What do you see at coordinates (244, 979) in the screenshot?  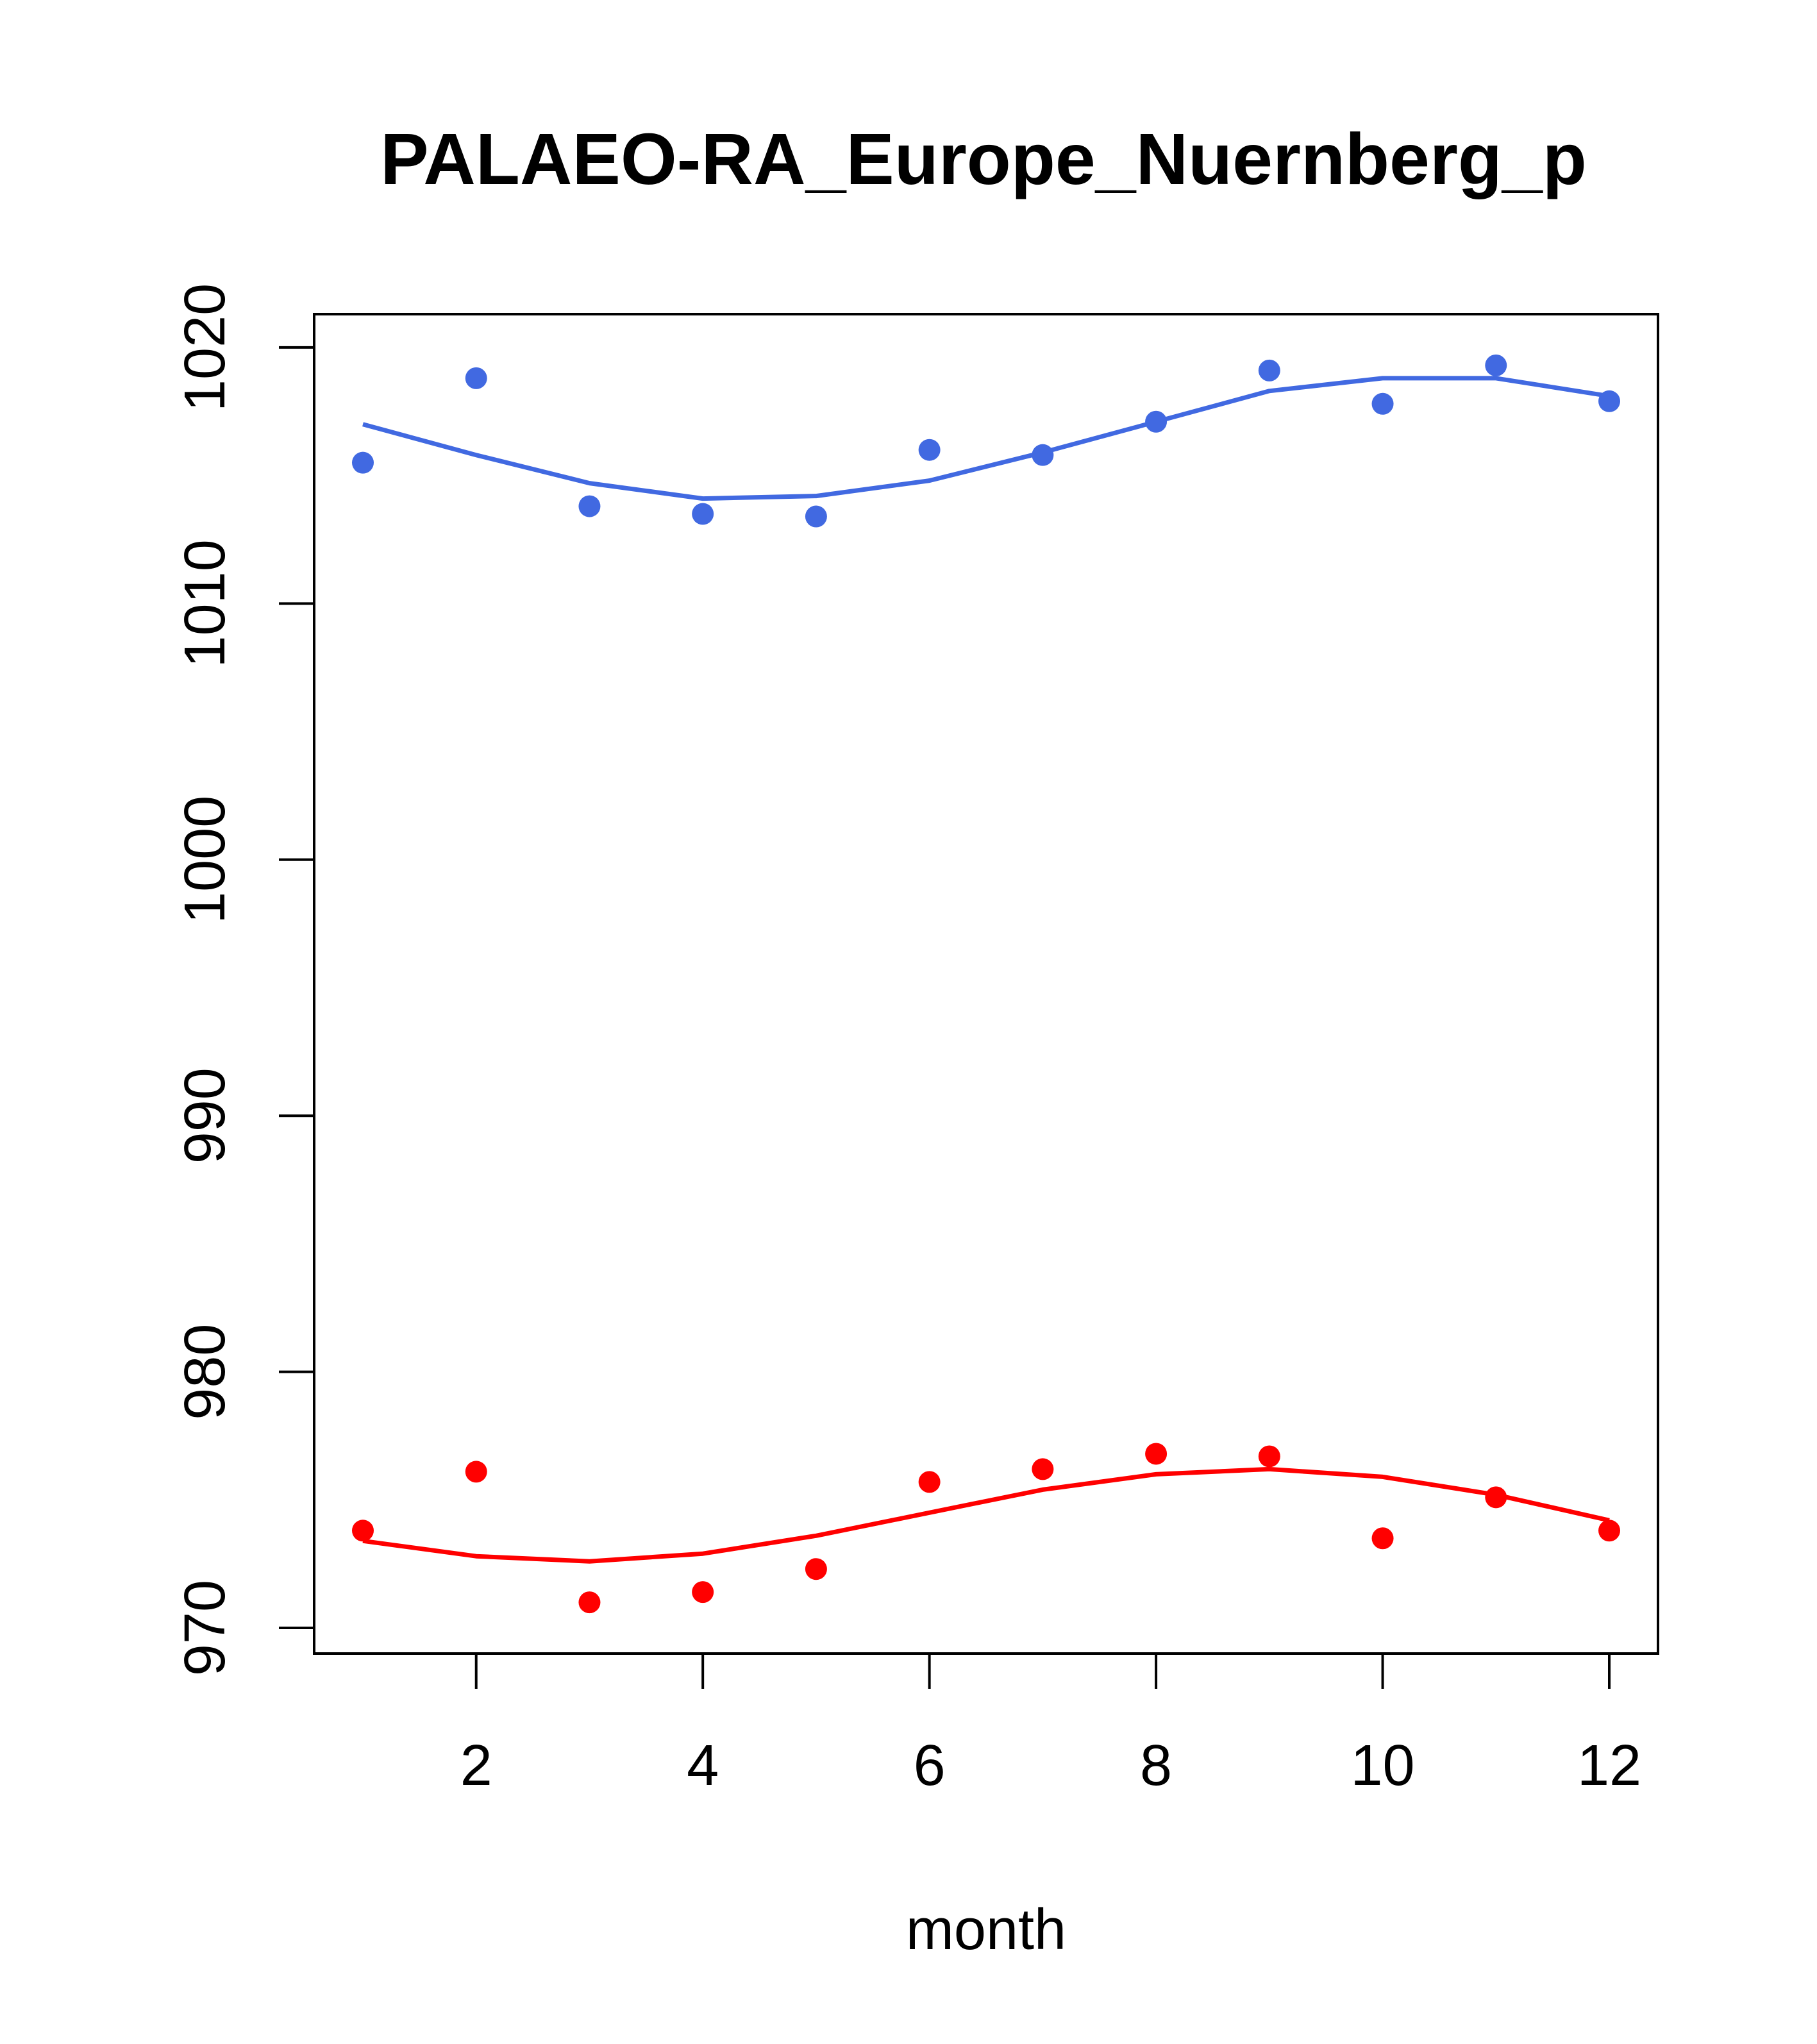 I see `y-axis: 970 980 990 1000 1010 1020` at bounding box center [244, 979].